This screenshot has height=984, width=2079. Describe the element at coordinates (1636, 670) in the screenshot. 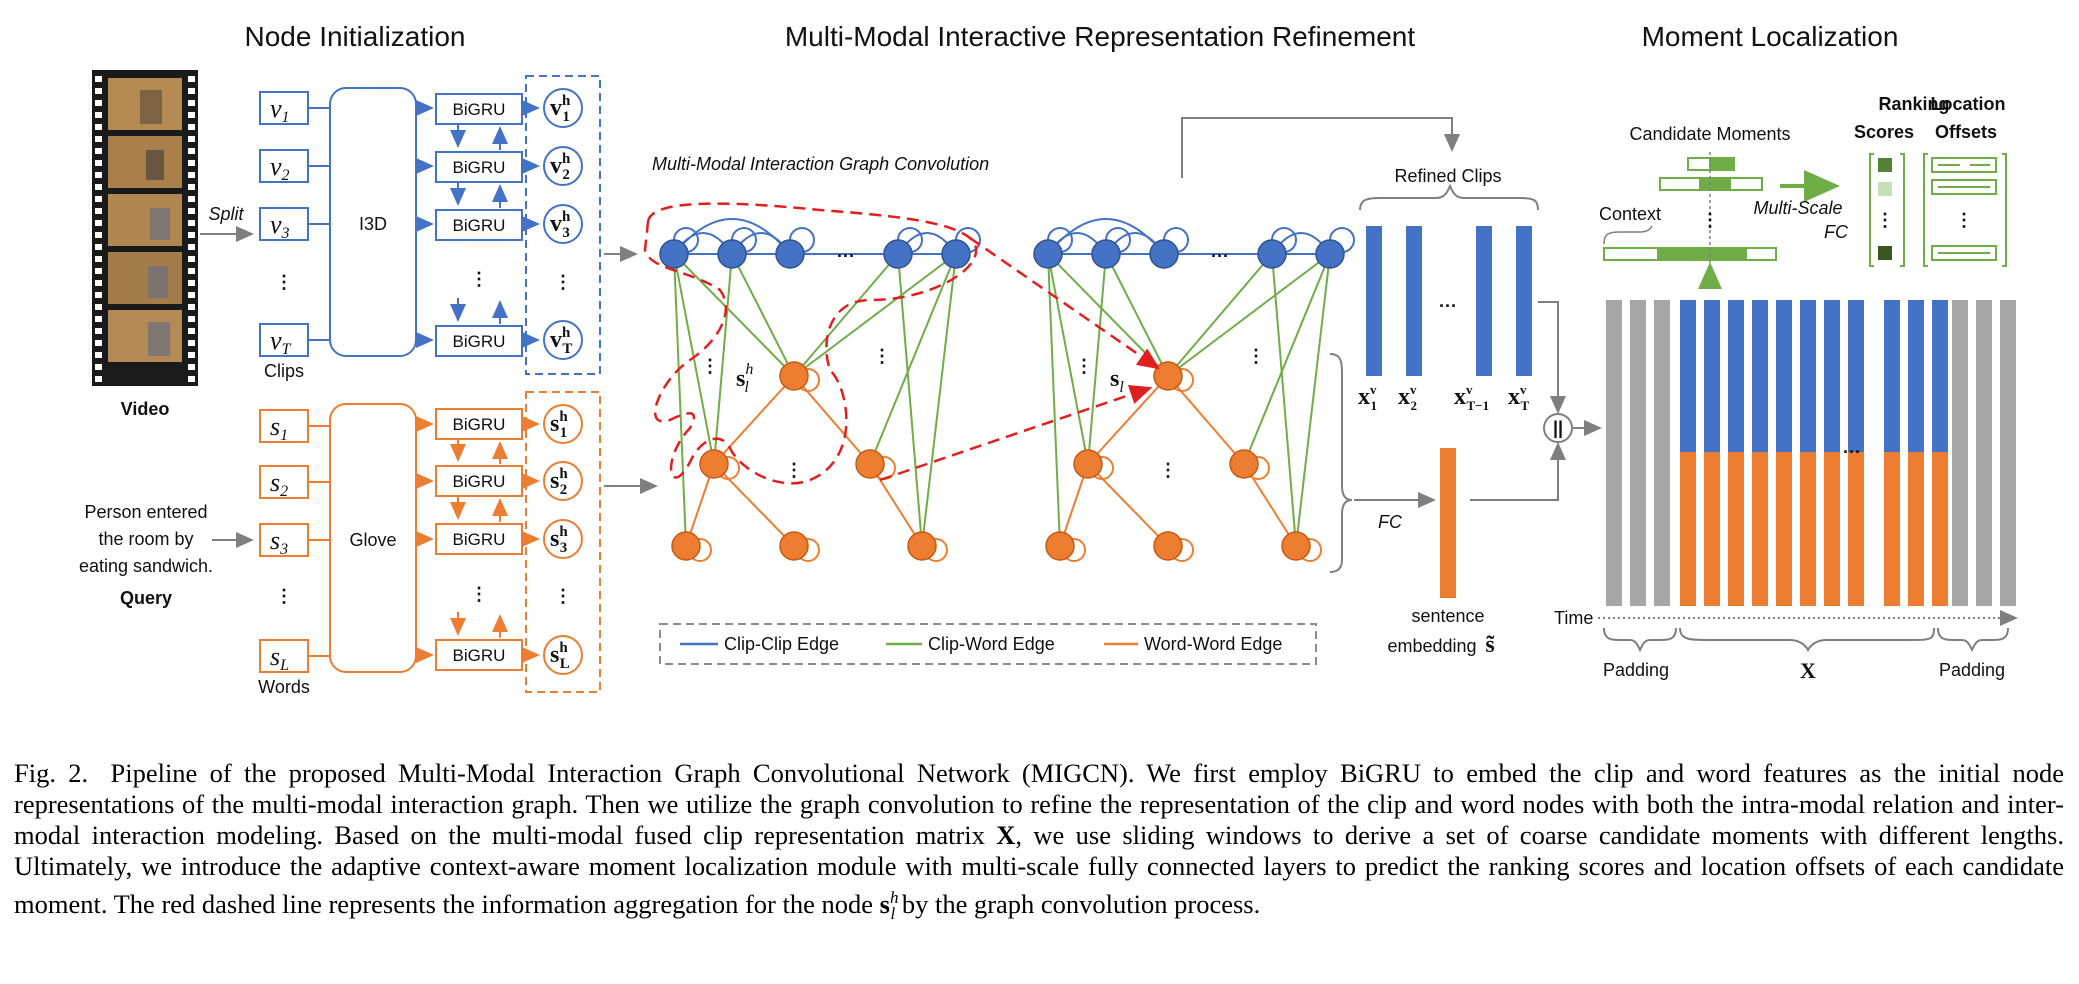

I see `padding-left-label: Padding` at that location.